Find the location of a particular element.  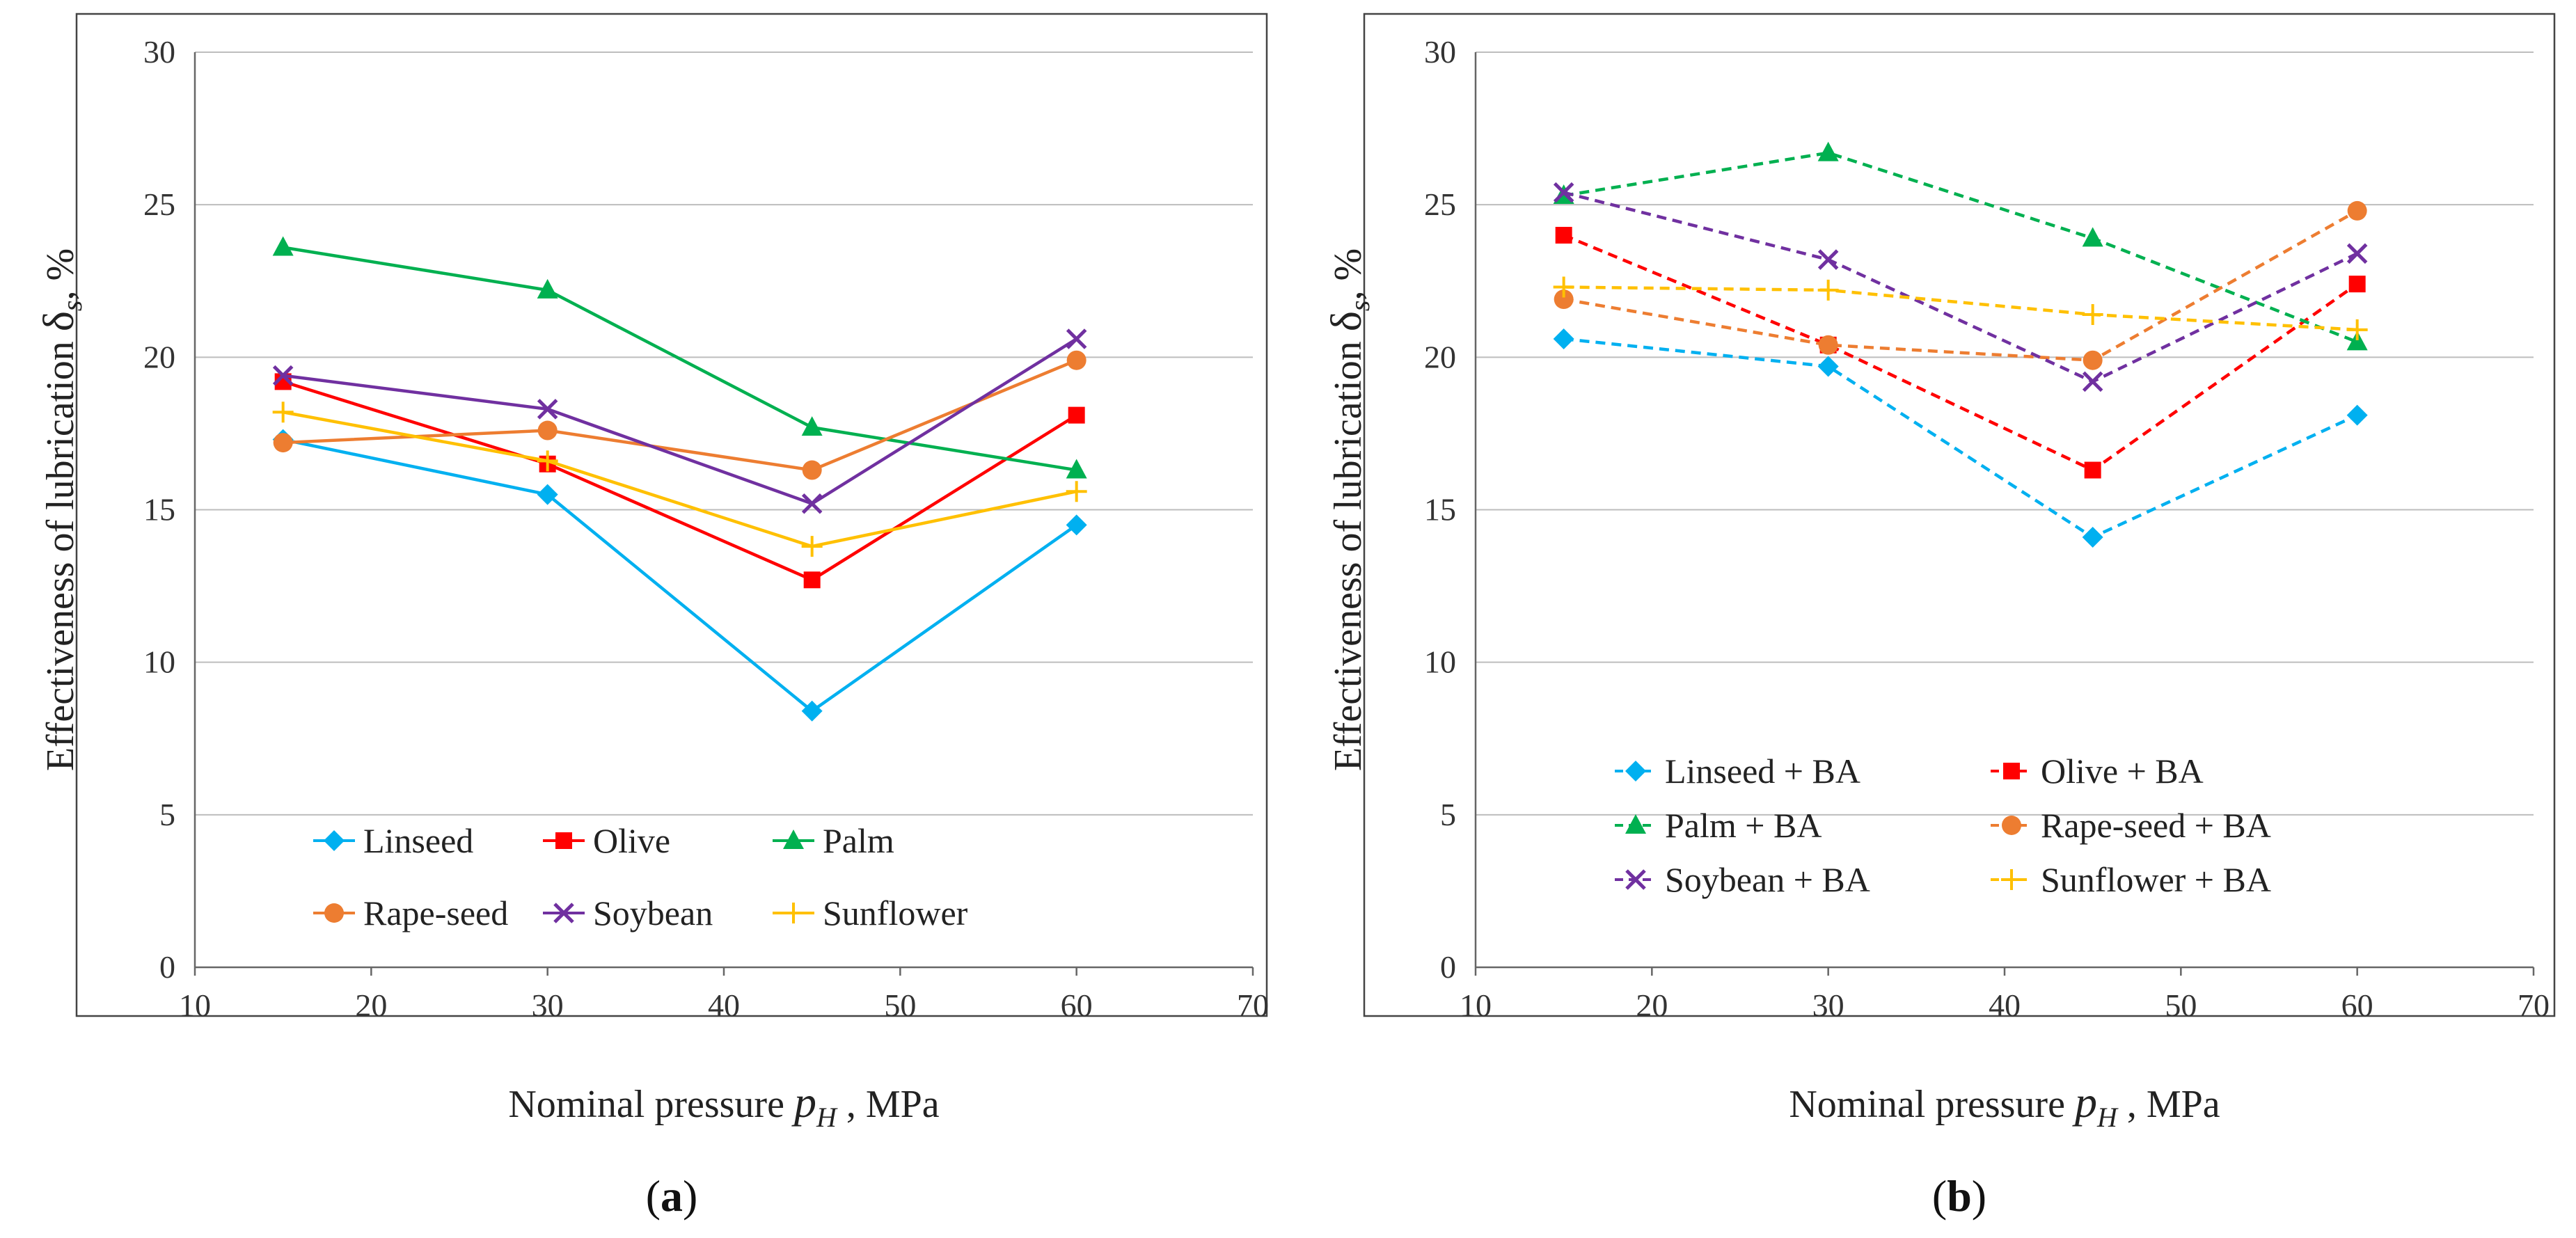

series-linseed is located at coordinates (679, 575).